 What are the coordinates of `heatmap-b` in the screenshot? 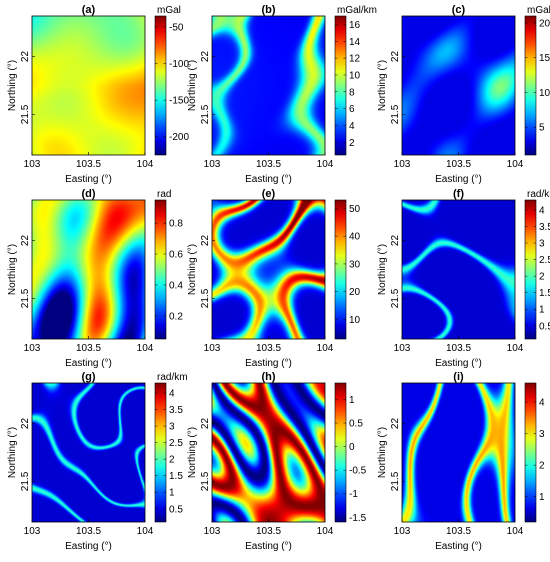 It's located at (268, 85).